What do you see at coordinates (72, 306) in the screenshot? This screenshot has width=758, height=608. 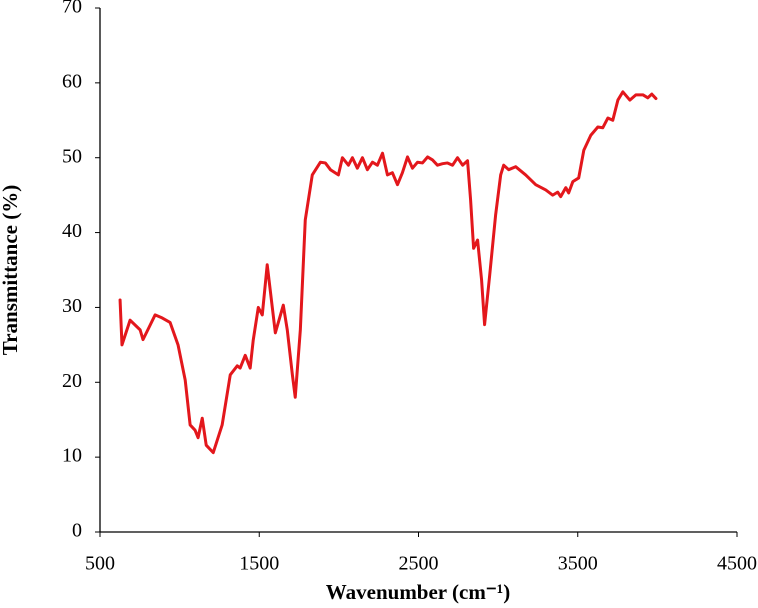 I see `y-tick-label: 30` at bounding box center [72, 306].